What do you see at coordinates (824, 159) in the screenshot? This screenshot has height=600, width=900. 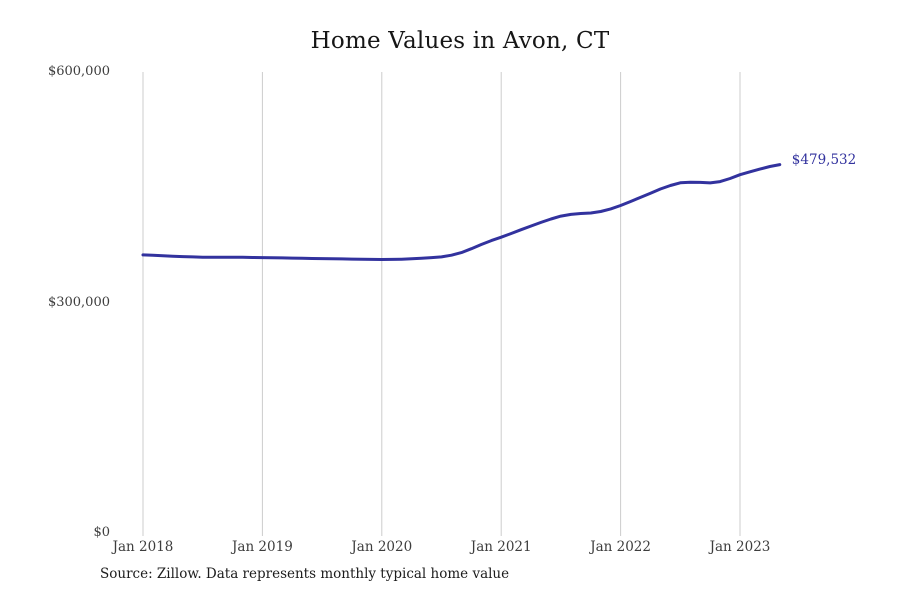 I see `end-value-label: $479,532` at bounding box center [824, 159].